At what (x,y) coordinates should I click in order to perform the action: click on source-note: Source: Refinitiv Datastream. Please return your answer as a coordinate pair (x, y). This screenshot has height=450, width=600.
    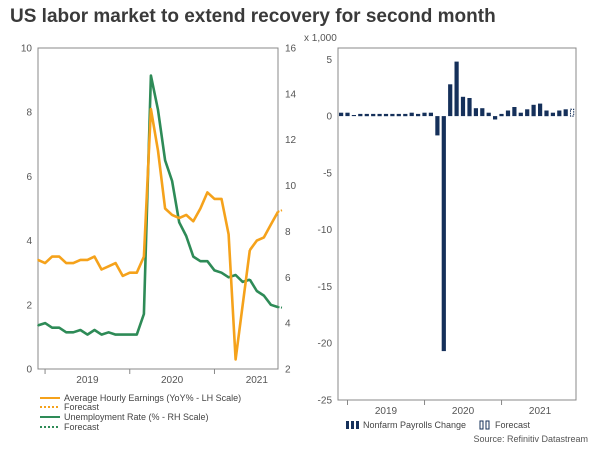
    Looking at the image, I should click on (530, 439).